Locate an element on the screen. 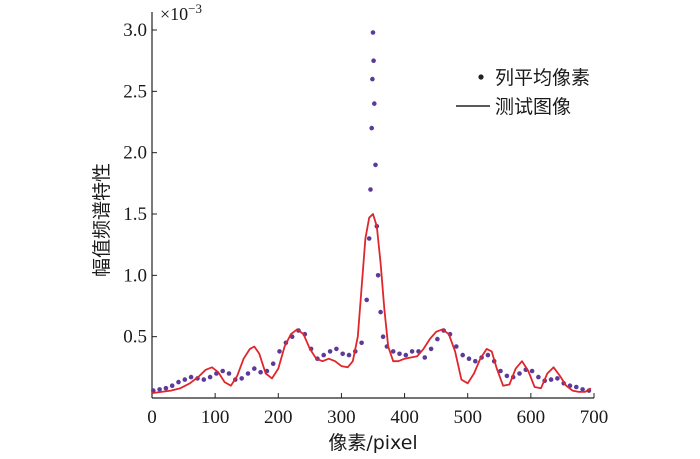 This screenshot has width=700, height=459. y-axis-multiplier-base: ×10 is located at coordinates (174, 14).